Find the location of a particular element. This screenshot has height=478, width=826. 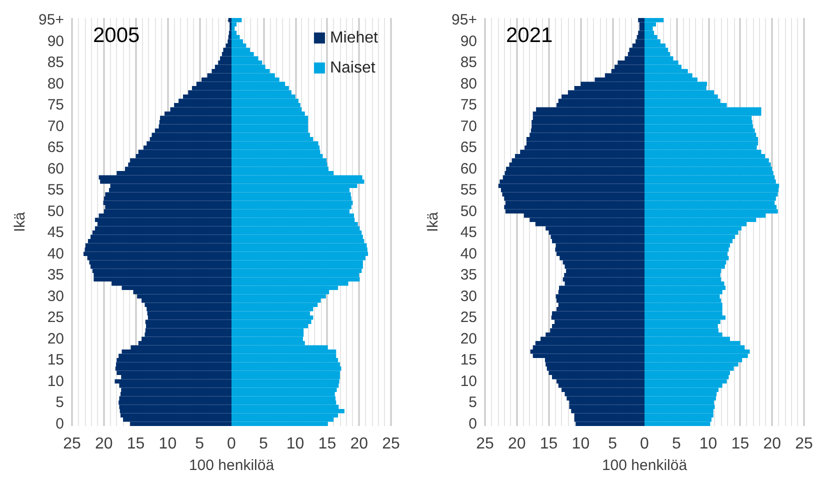

legend-label: Miehet is located at coordinates (354, 38).